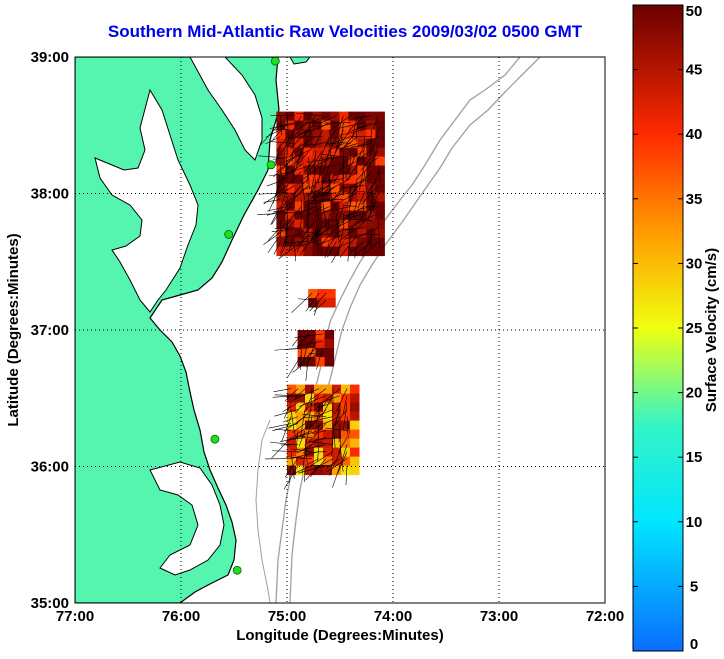 This screenshot has height=659, width=724. I want to click on station-marker, so click(271, 165).